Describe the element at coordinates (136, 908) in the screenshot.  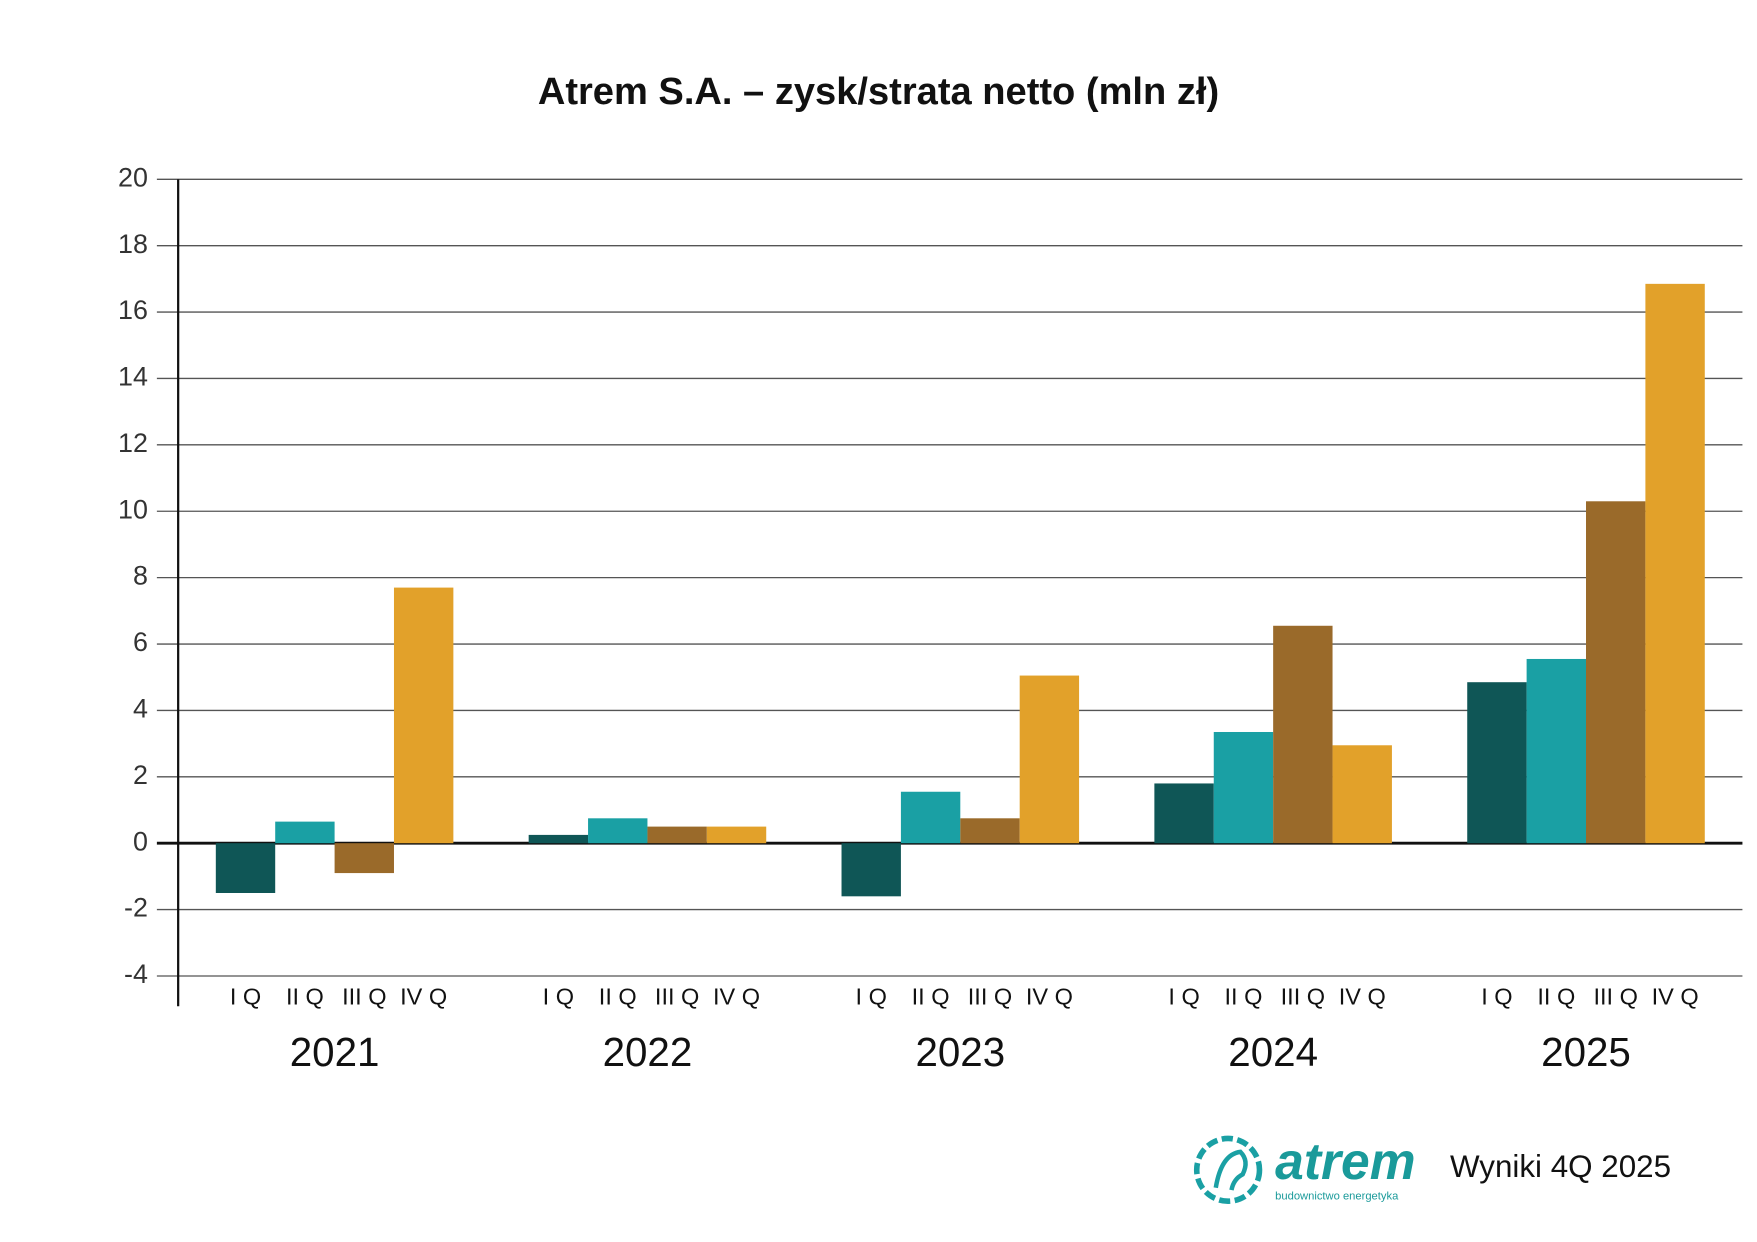
I see `y-tick-label: -2` at that location.